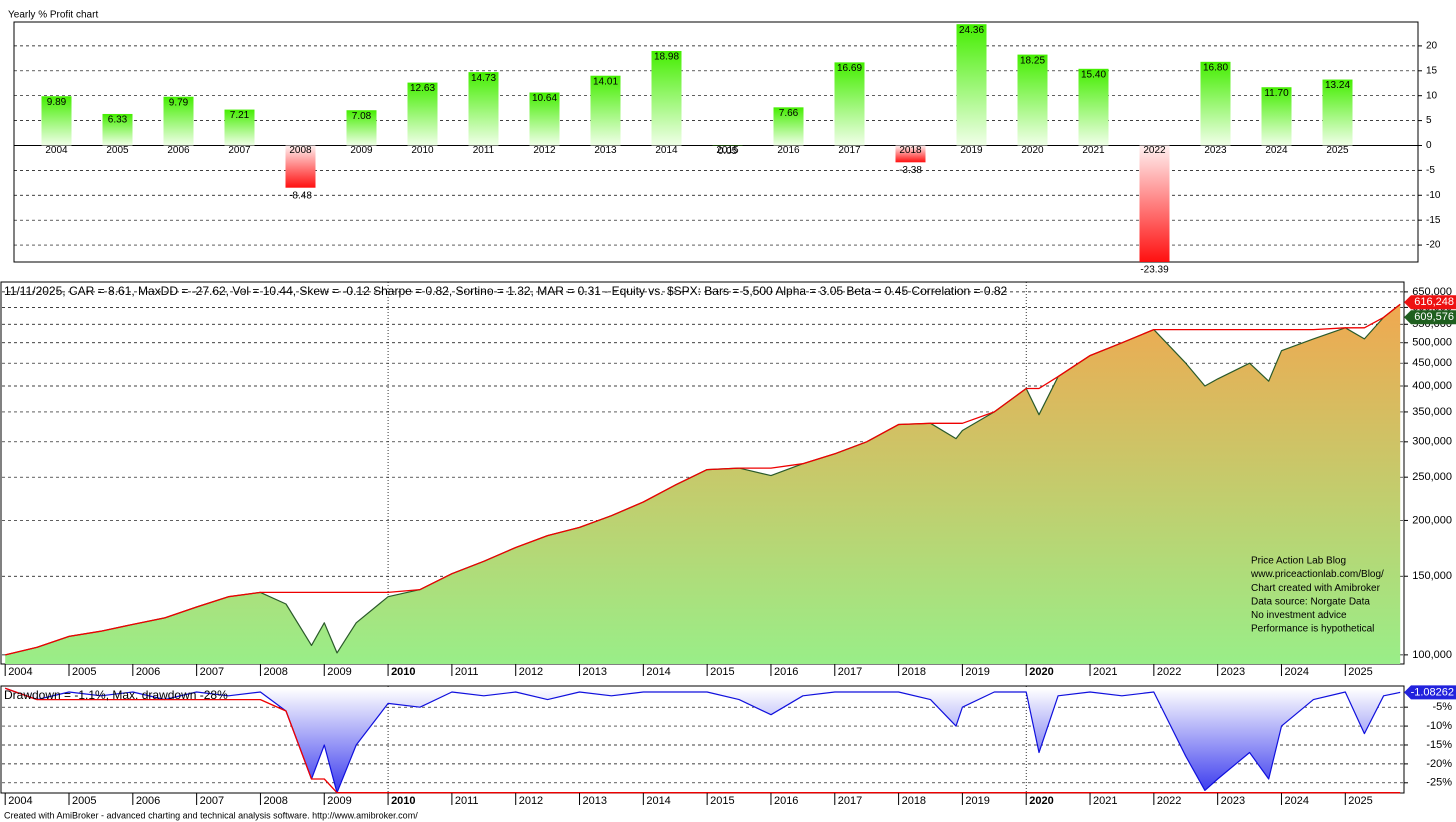  I want to click on value-label: -3.38, so click(910, 170).